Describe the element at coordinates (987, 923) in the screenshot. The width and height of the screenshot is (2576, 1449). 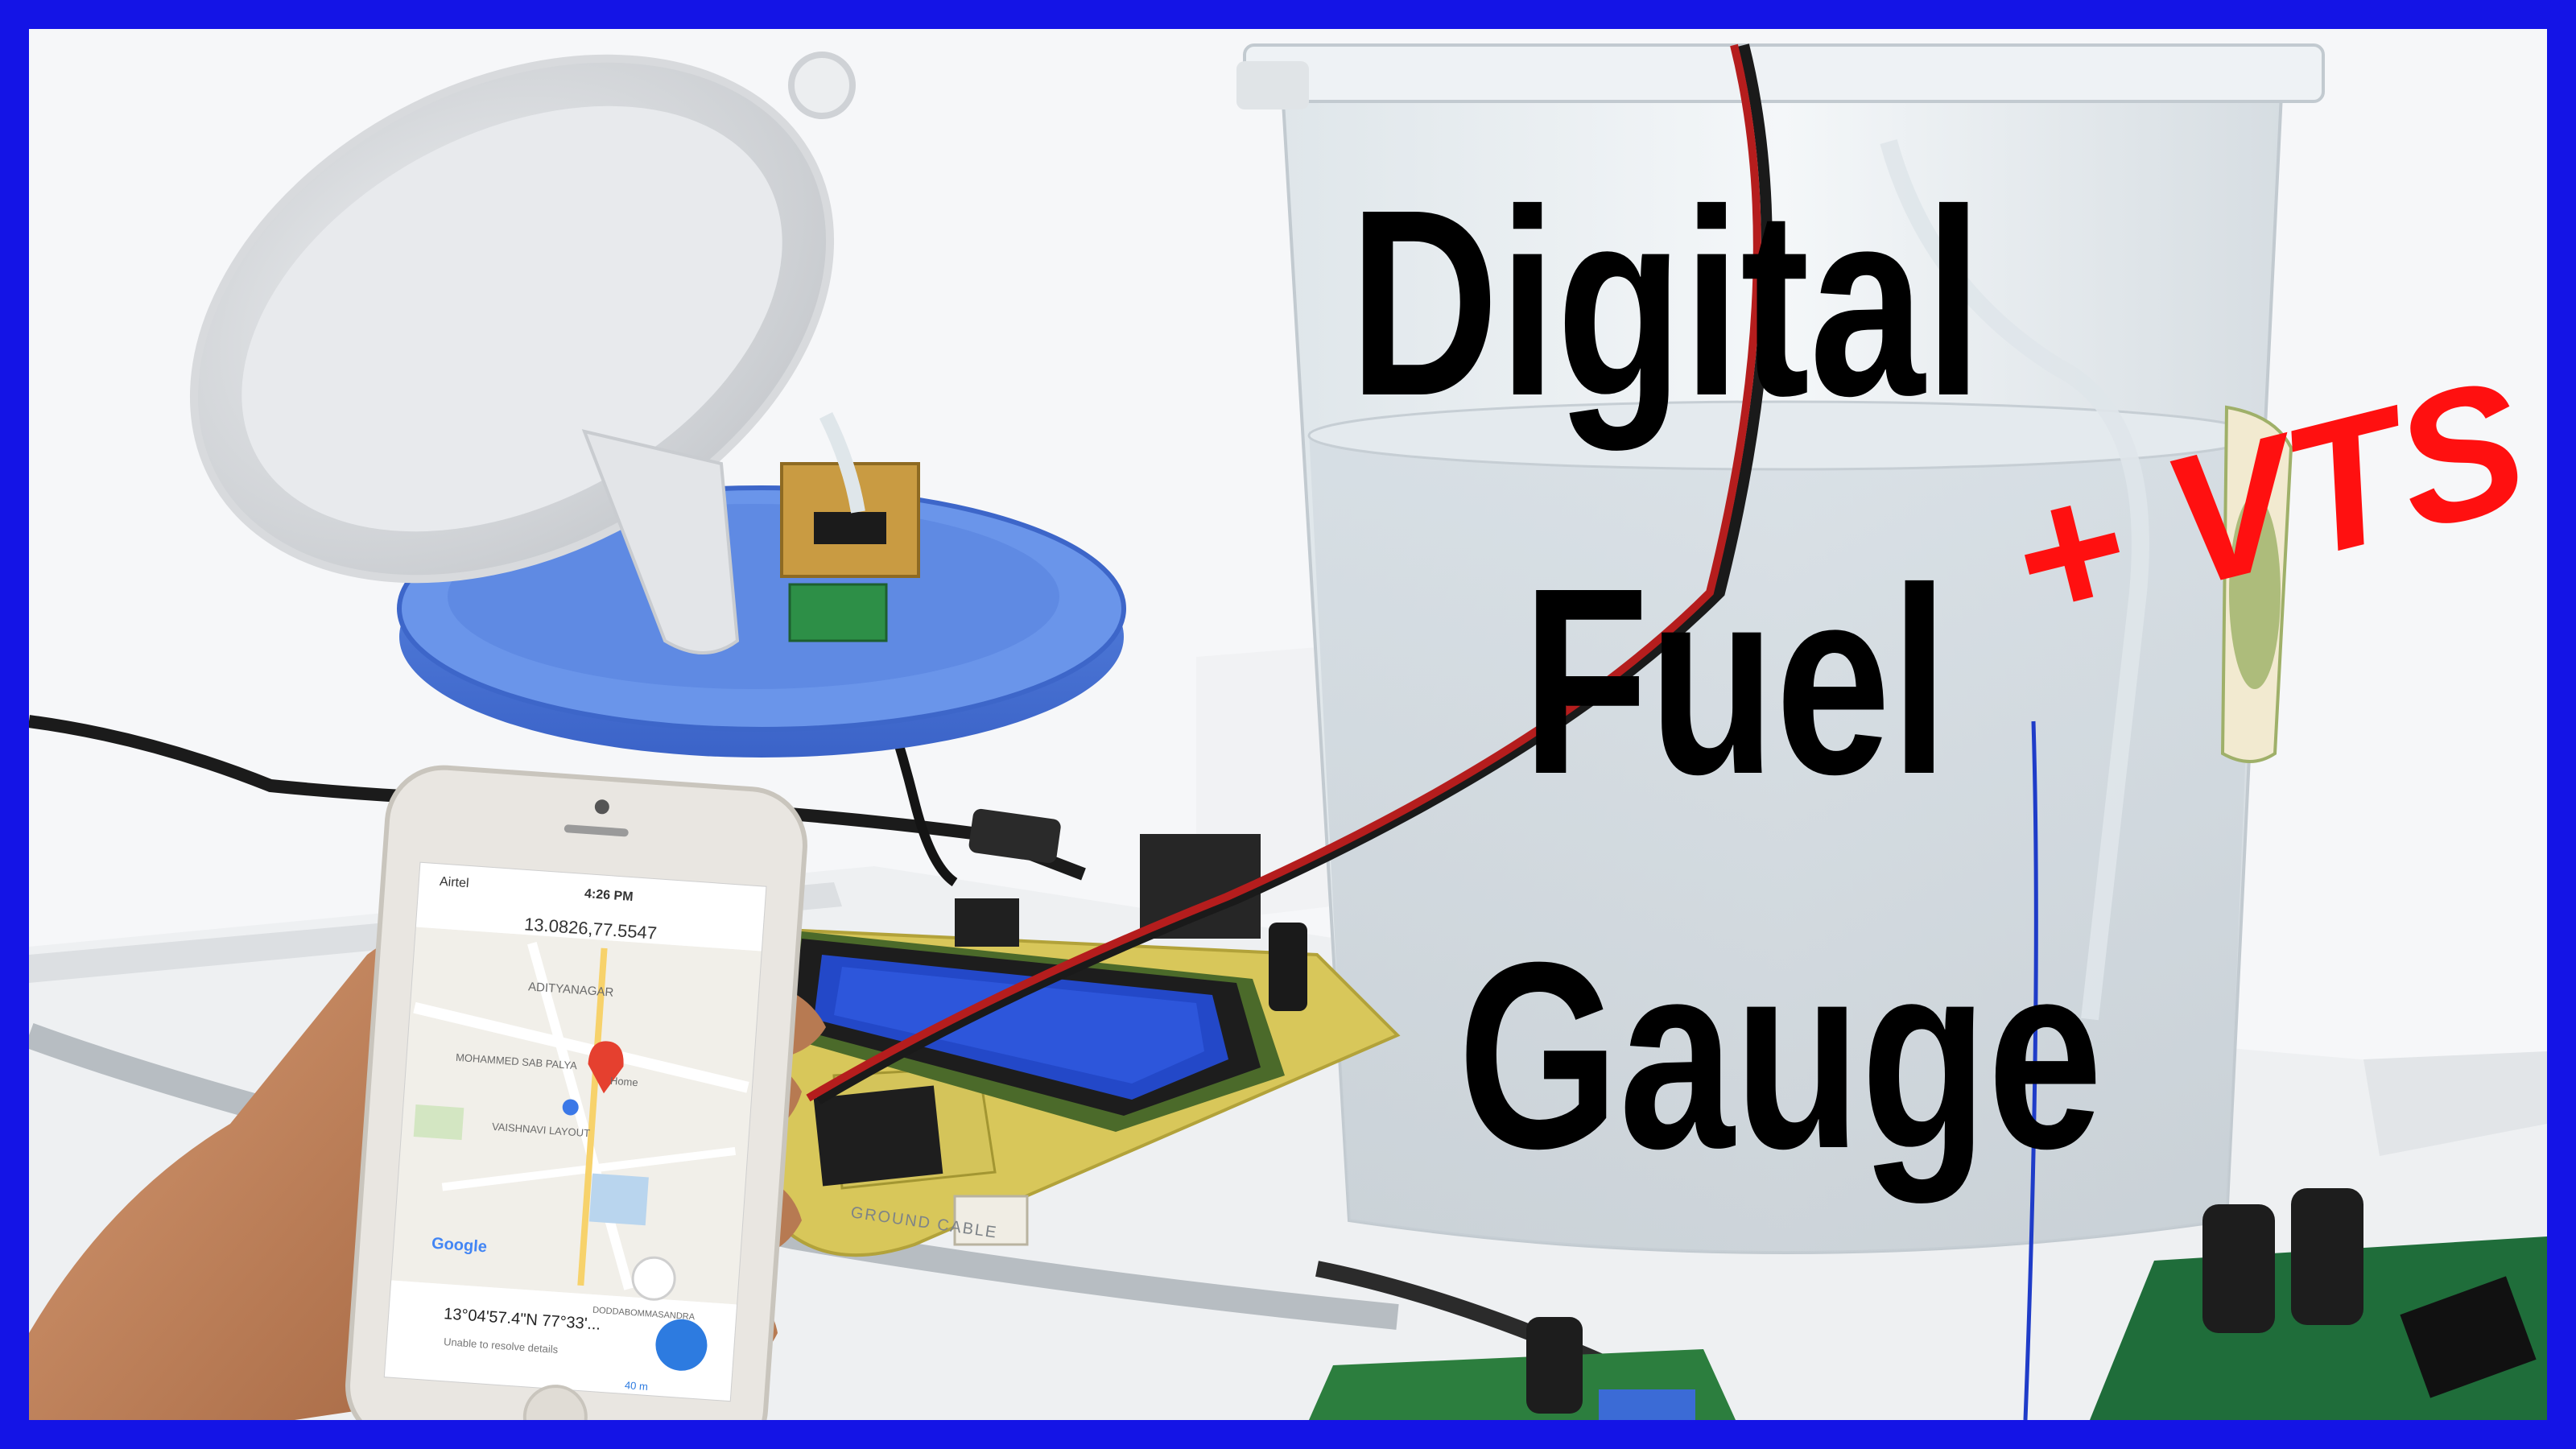
I see `dc-jack` at that location.